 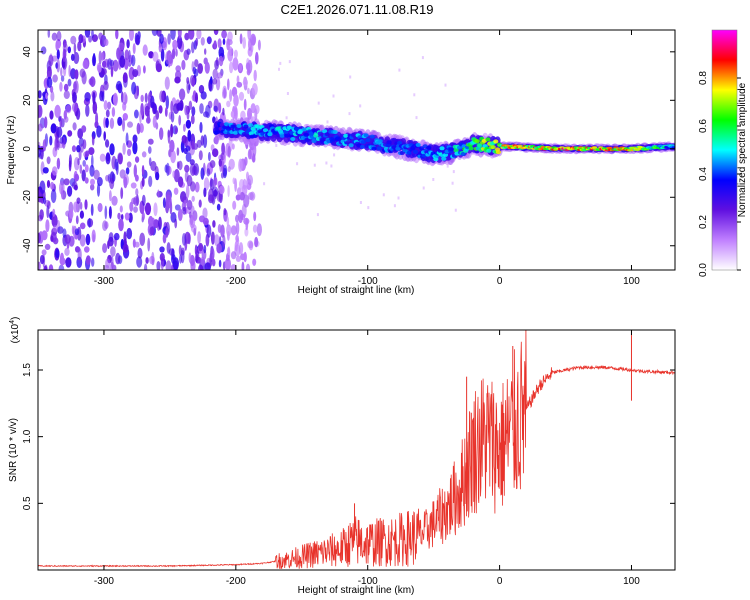 I want to click on colorbar-label: Normalized spectral amplitude, so click(x=742, y=149).